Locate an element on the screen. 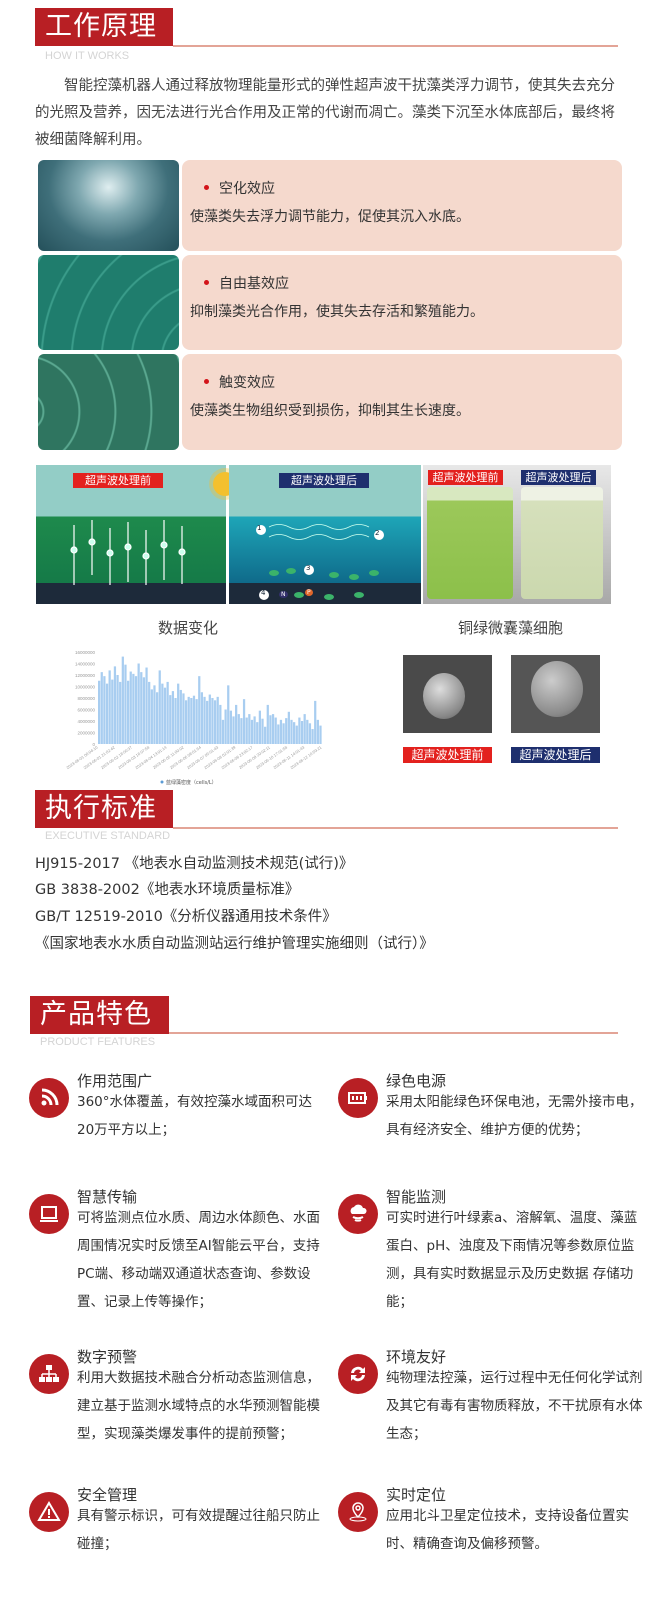  effect-title: 自由基效应 is located at coordinates (246, 283).